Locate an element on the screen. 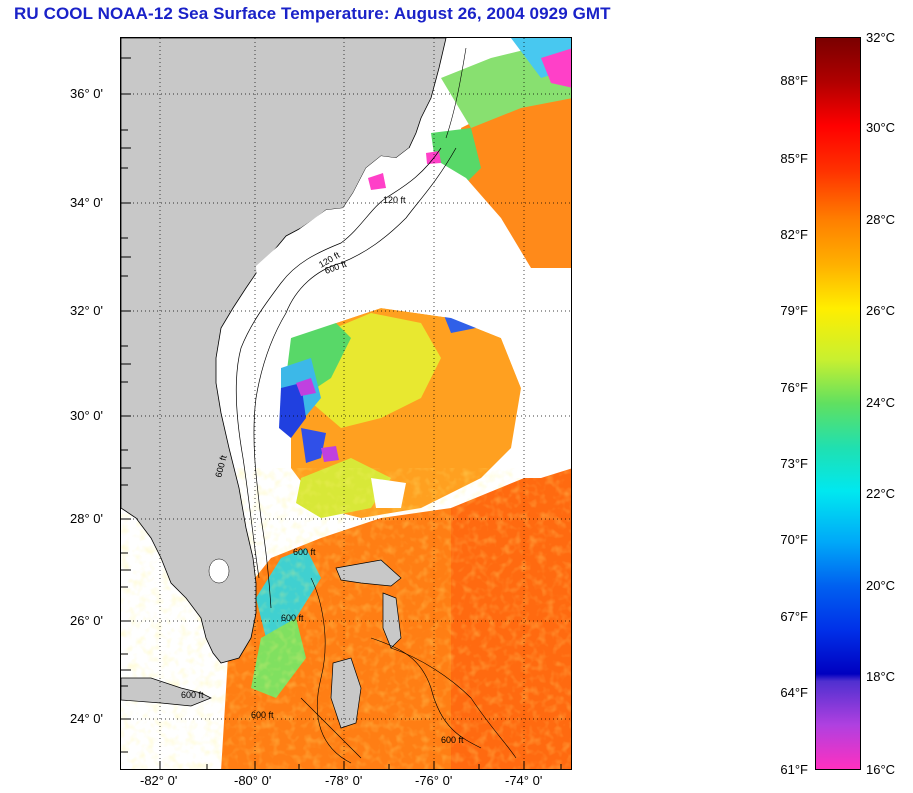 The width and height of the screenshot is (913, 793). cb-label-76f: 76°F is located at coordinates (794, 387).